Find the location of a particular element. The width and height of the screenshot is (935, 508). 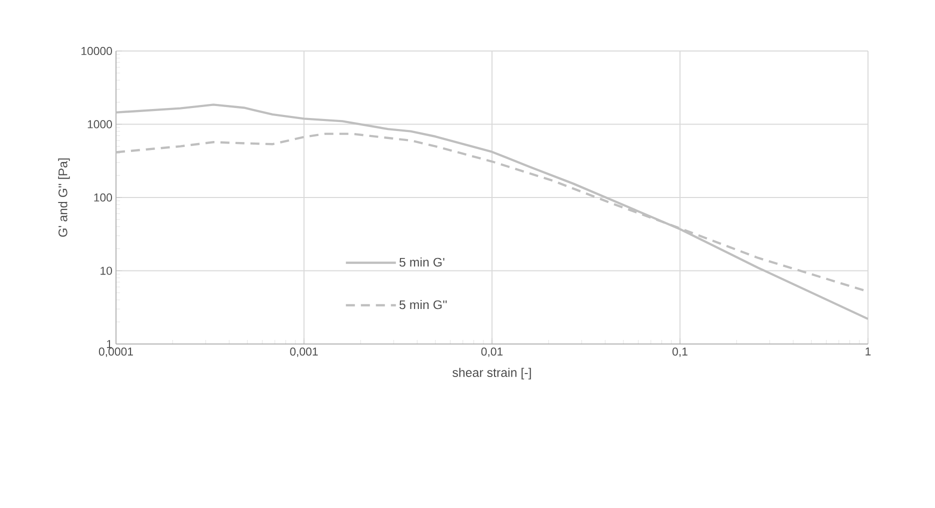

x-tick-label: 0,1 is located at coordinates (680, 352).